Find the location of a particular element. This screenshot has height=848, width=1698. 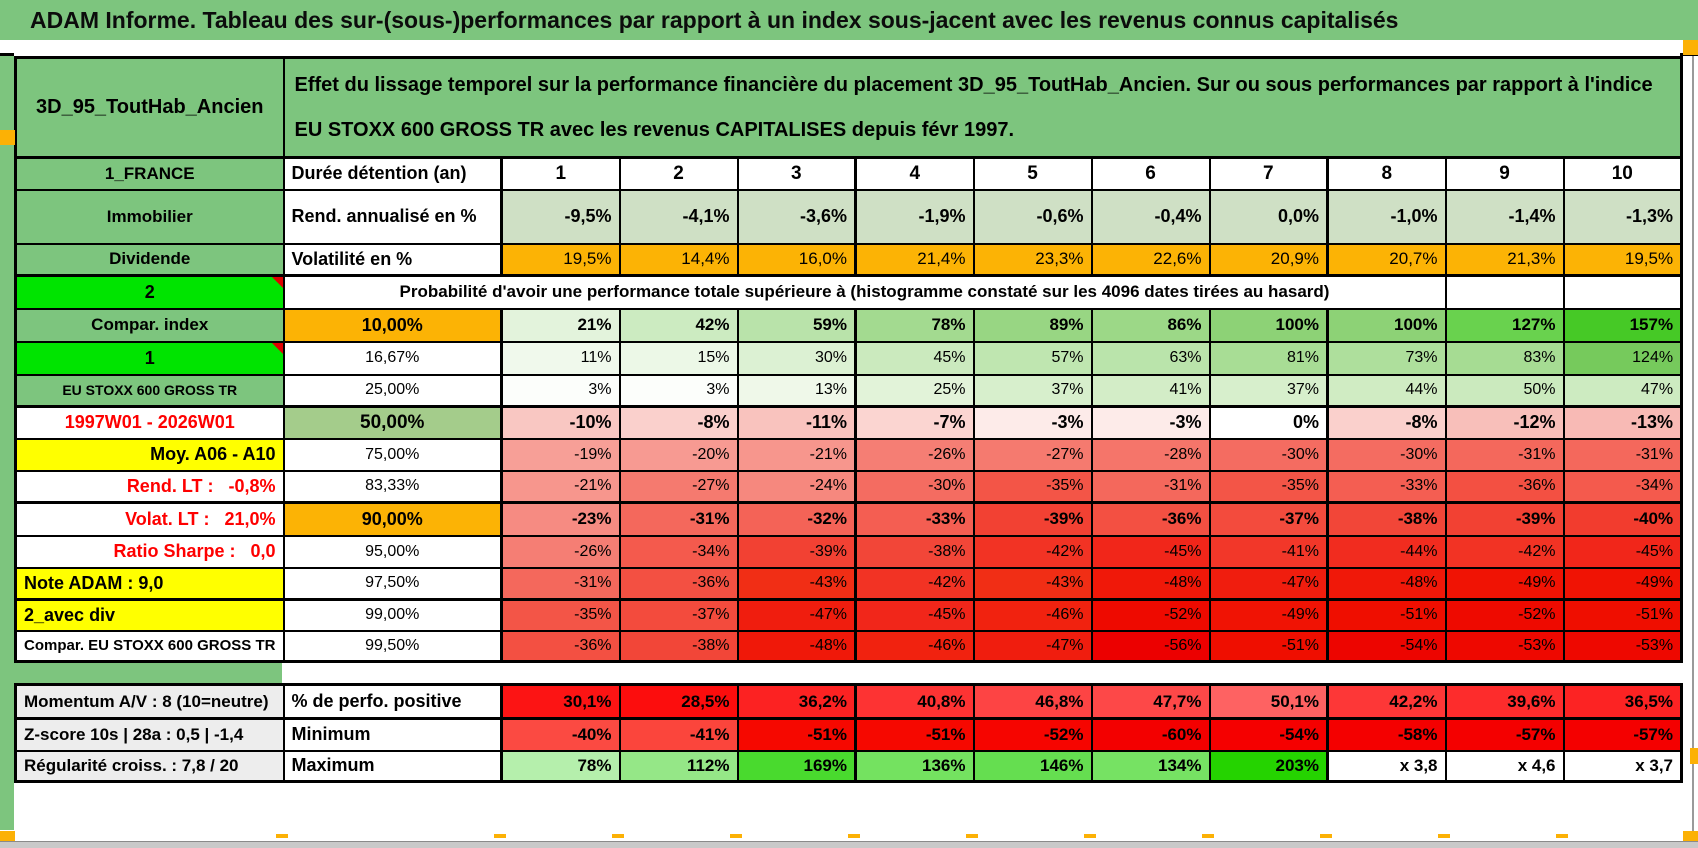

placement-name: 3D_95_ToutHab_Ancien is located at coordinates (149, 107).